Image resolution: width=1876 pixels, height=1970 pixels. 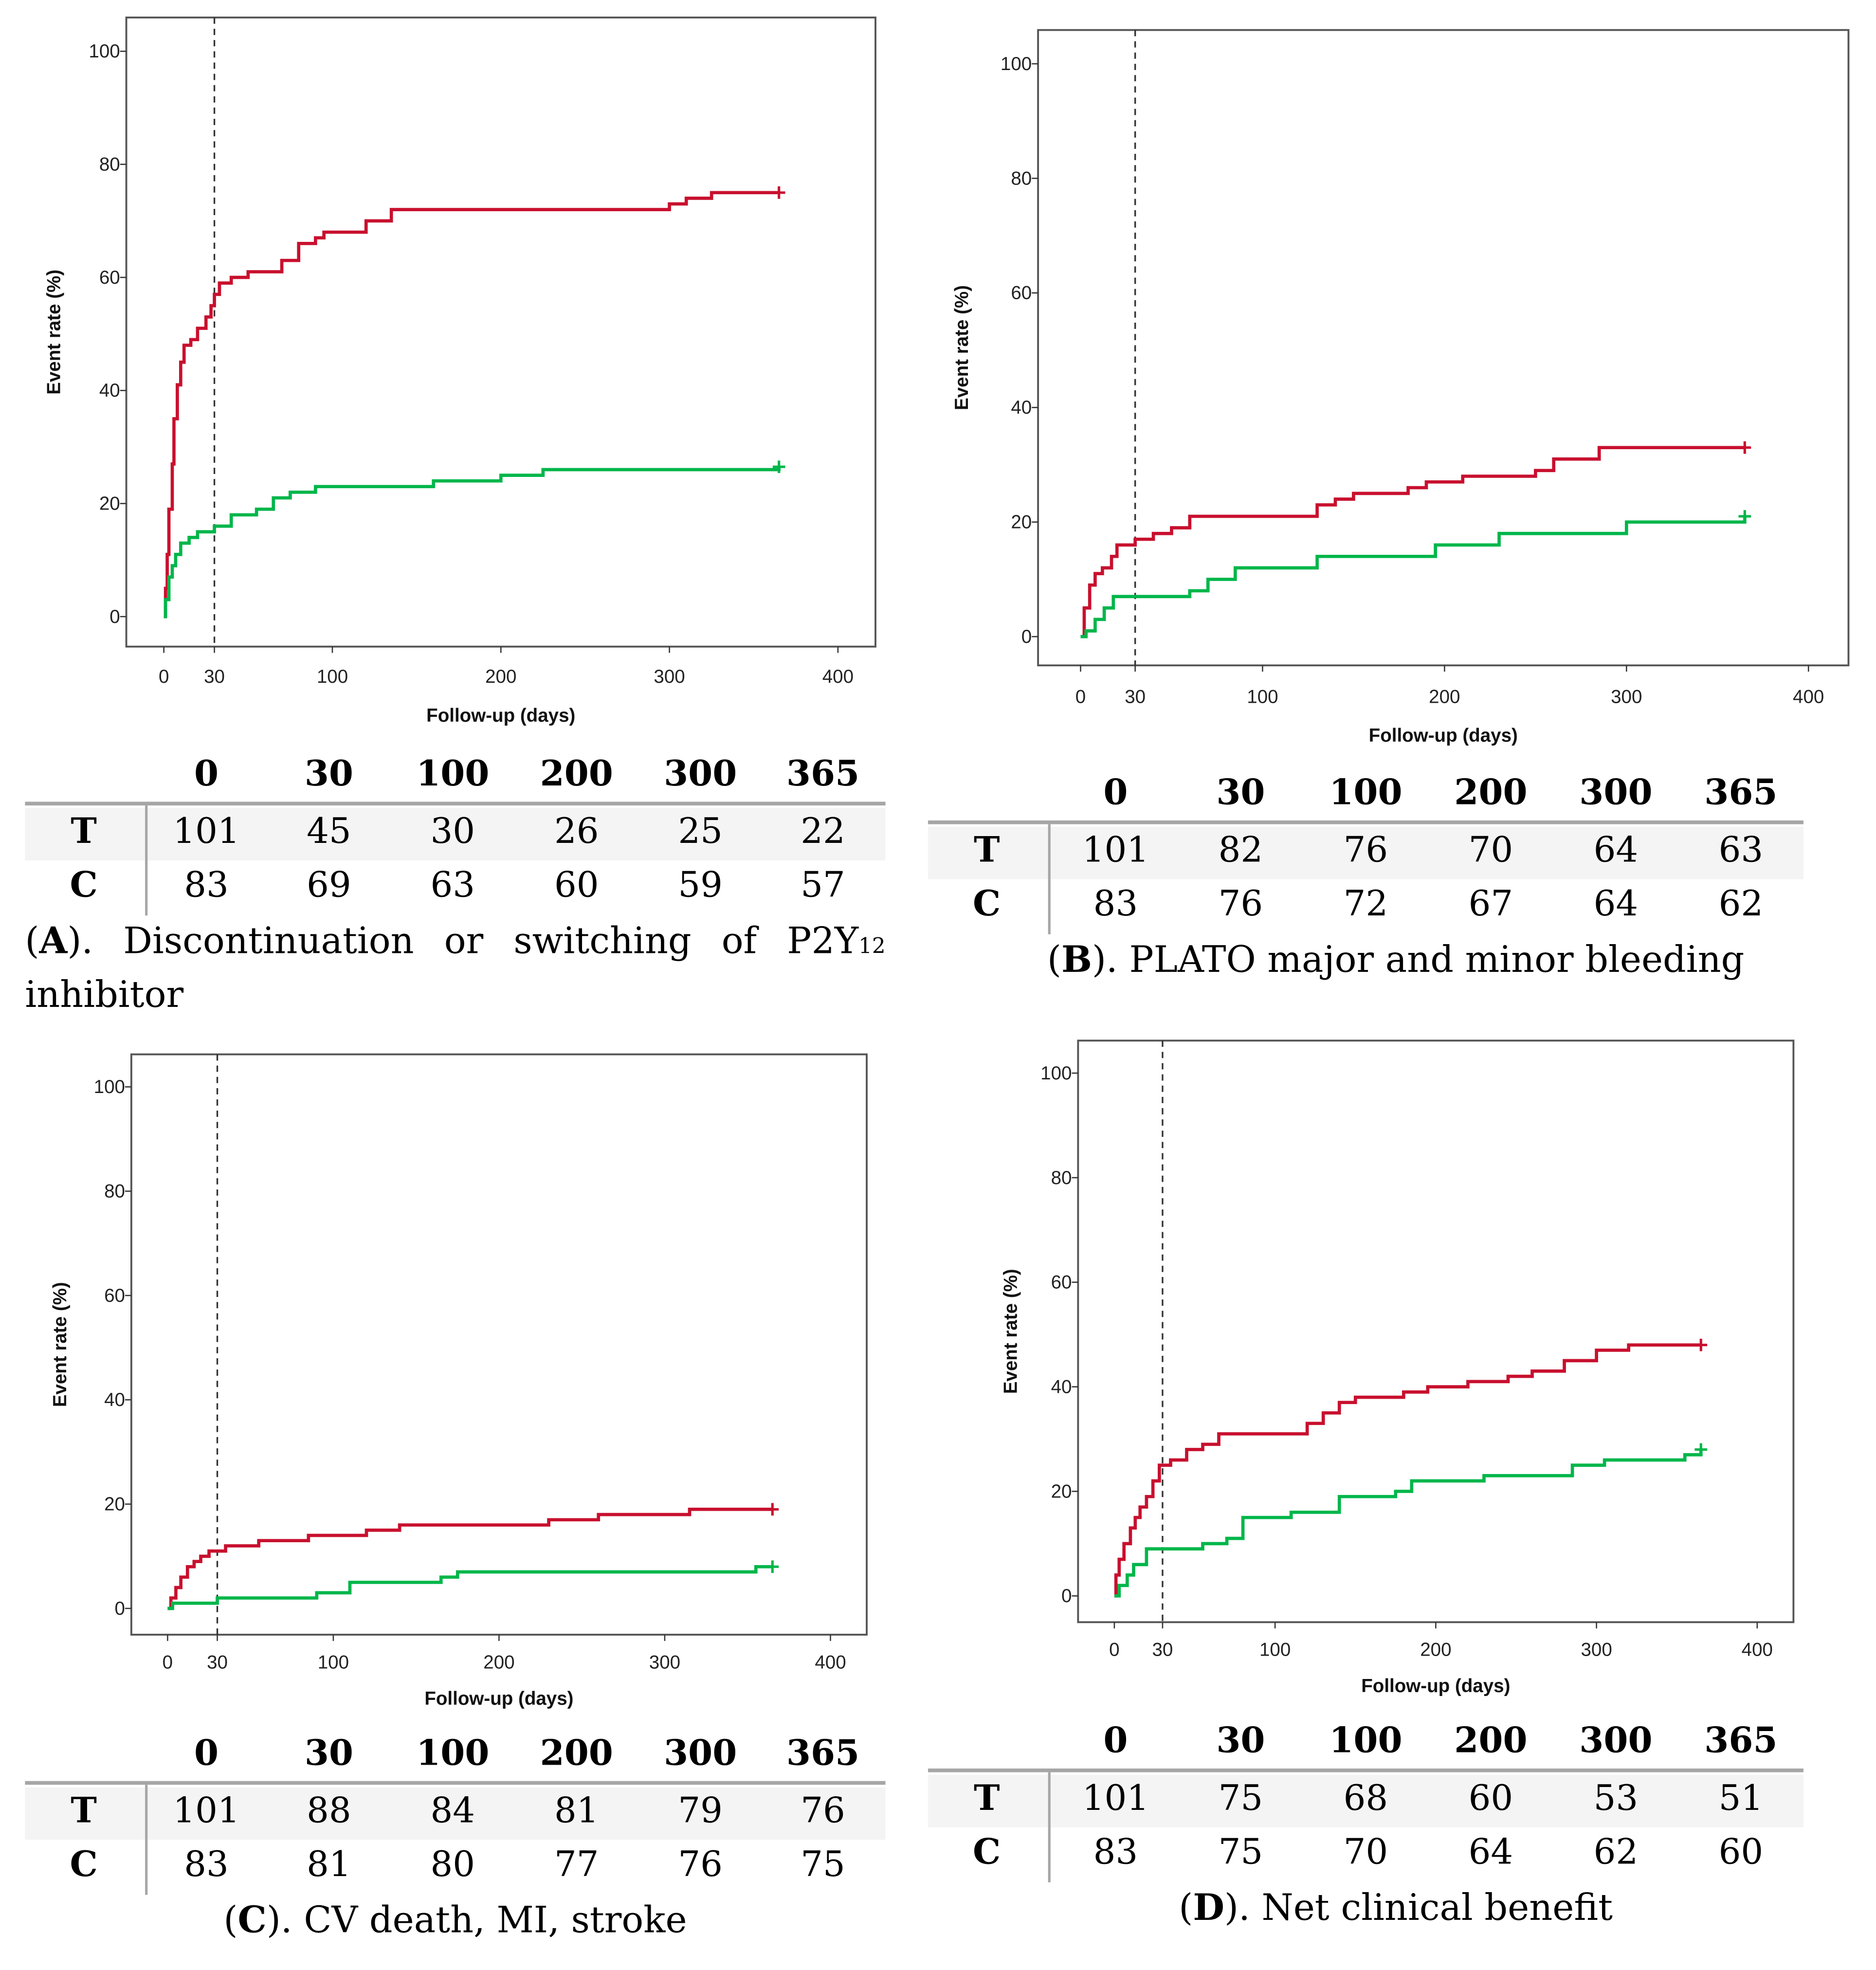 What do you see at coordinates (1437, 960) in the screenshot?
I see `caption-text: PLATO major and minor bleeding` at bounding box center [1437, 960].